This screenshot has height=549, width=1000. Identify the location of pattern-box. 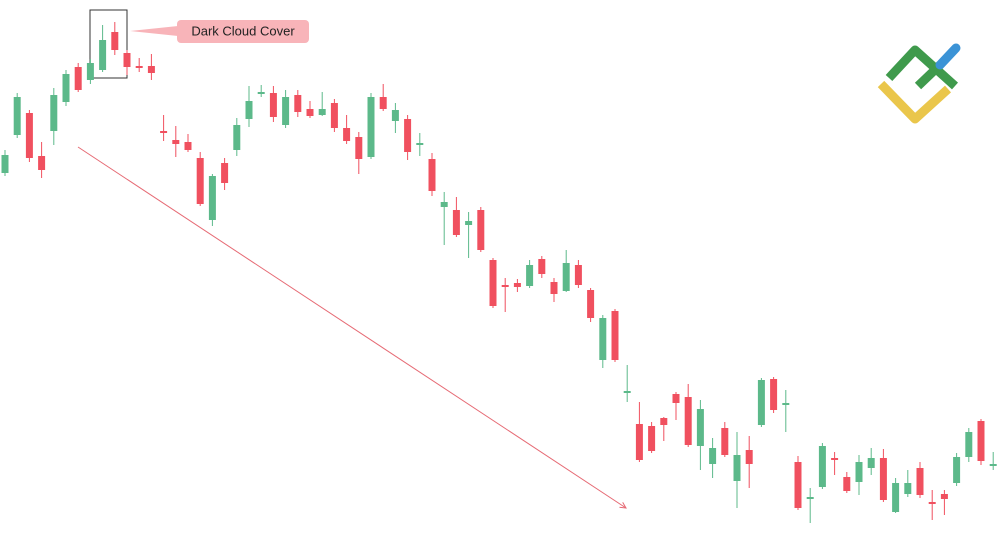
(108, 44).